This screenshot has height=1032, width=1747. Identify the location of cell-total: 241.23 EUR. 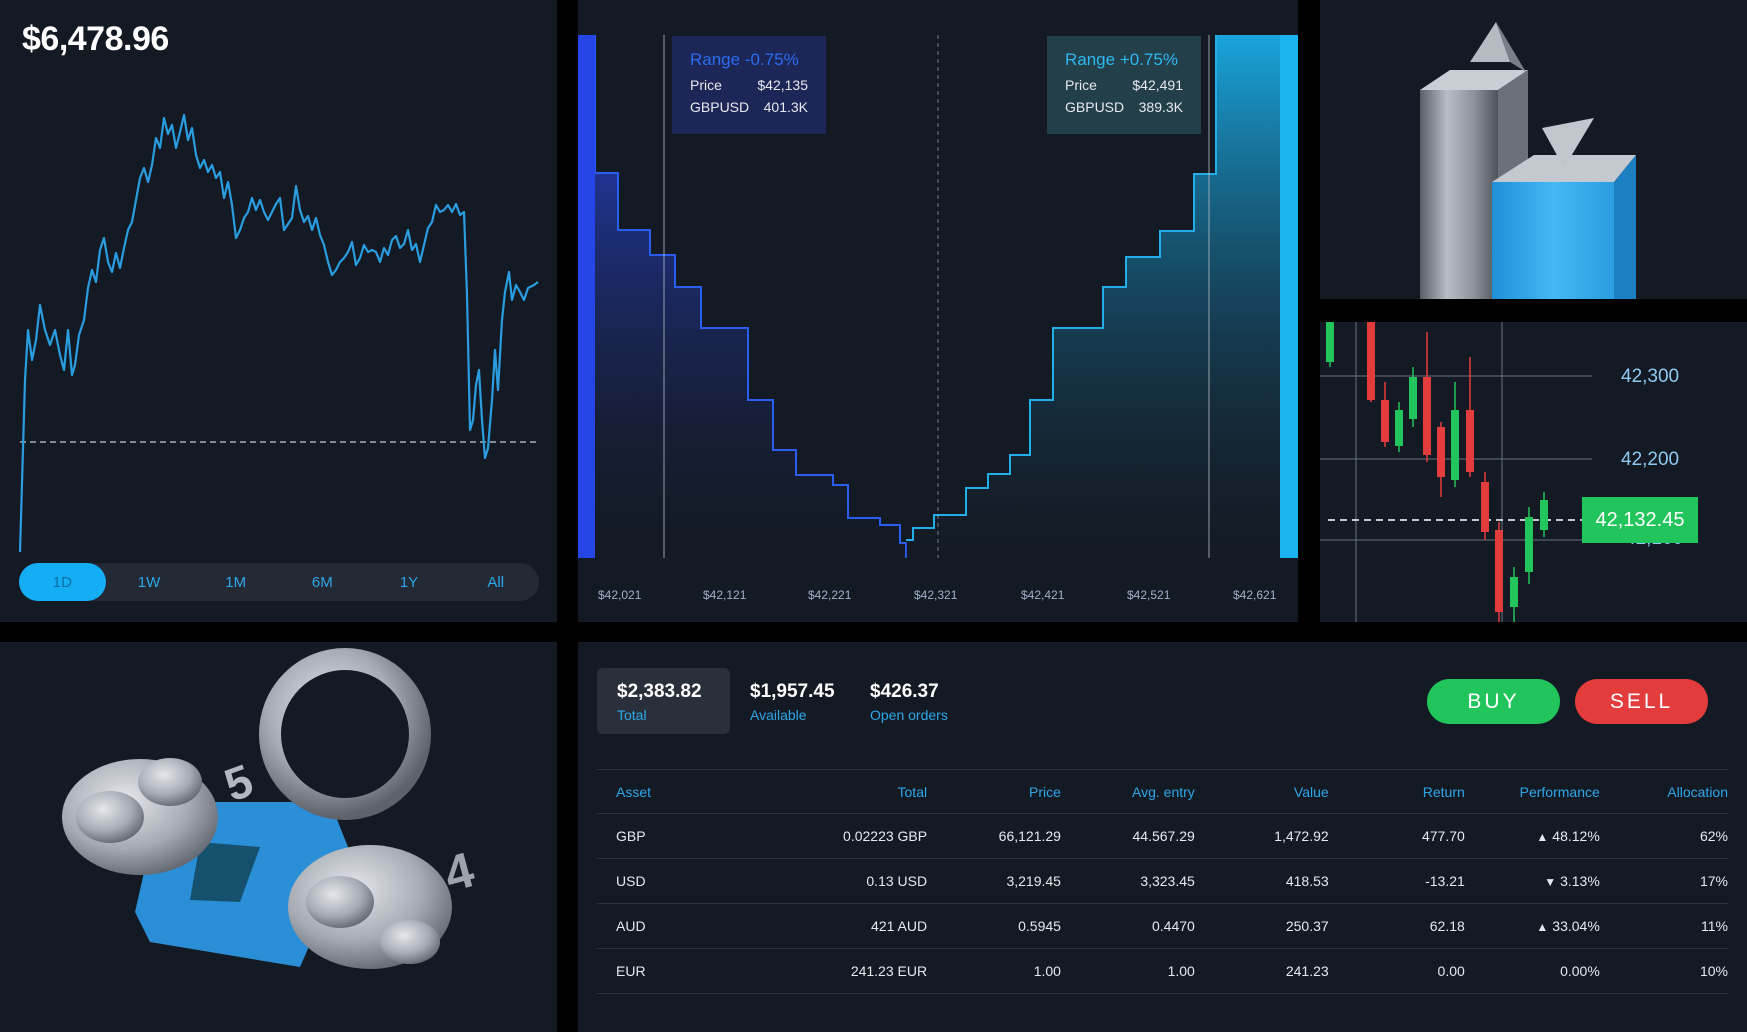
(822, 971).